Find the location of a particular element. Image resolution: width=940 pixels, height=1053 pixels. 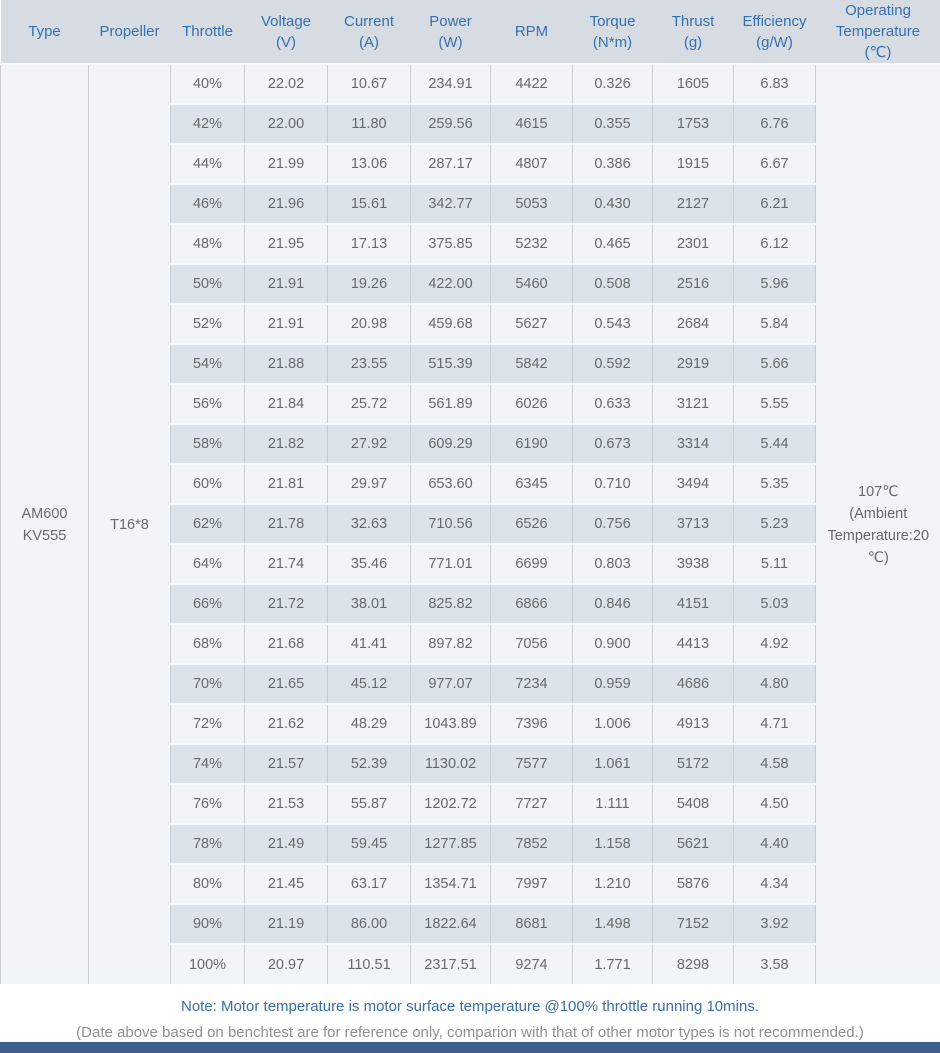

cell-power: 459.68 is located at coordinates (450, 323).